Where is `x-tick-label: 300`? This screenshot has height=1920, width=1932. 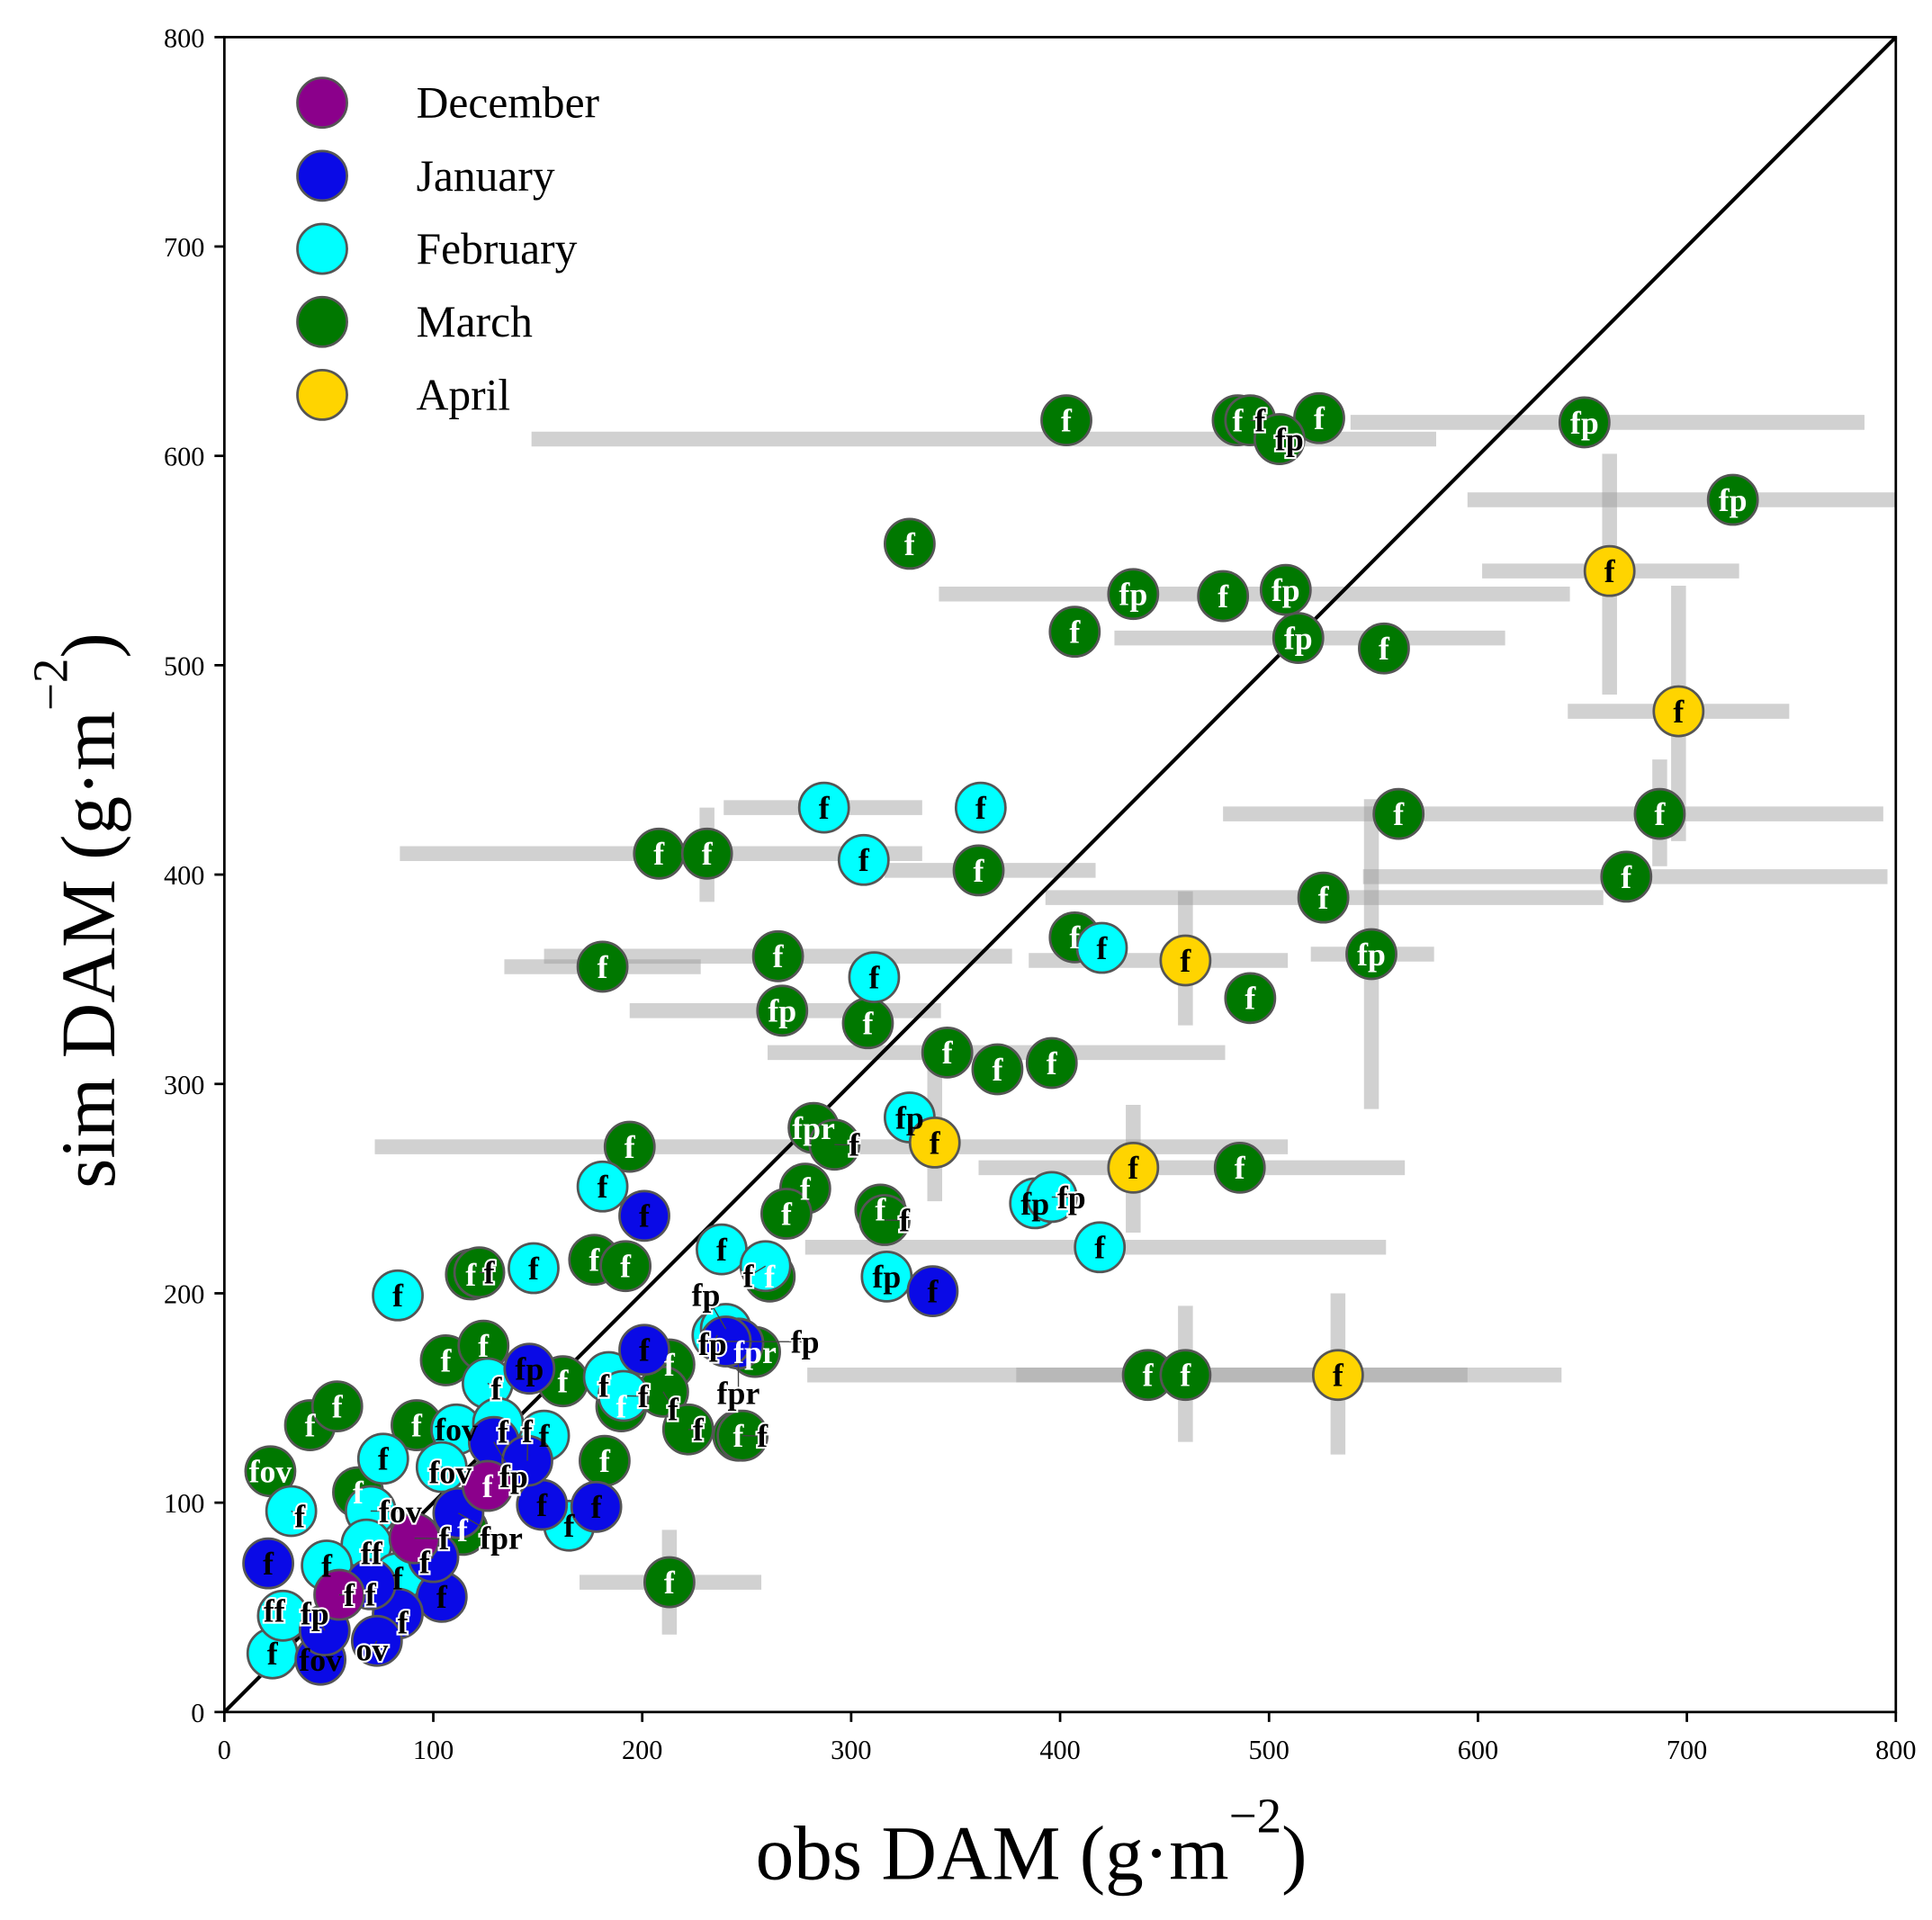 x-tick-label: 300 is located at coordinates (851, 1750).